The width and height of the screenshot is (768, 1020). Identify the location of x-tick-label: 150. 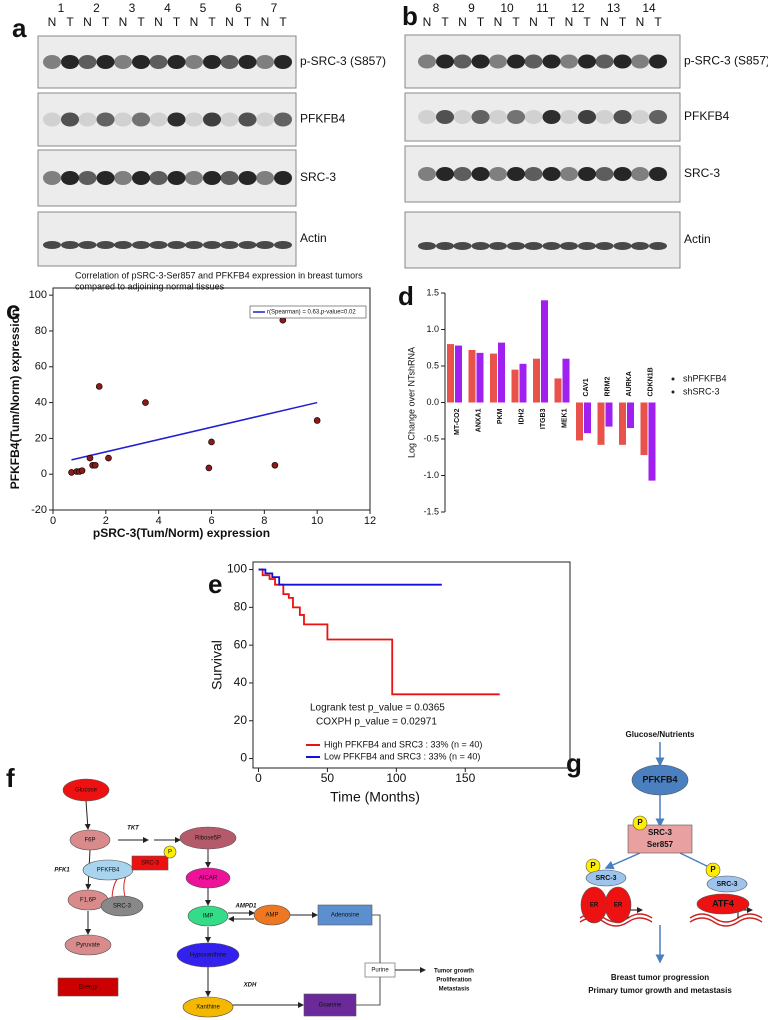
(465, 778).